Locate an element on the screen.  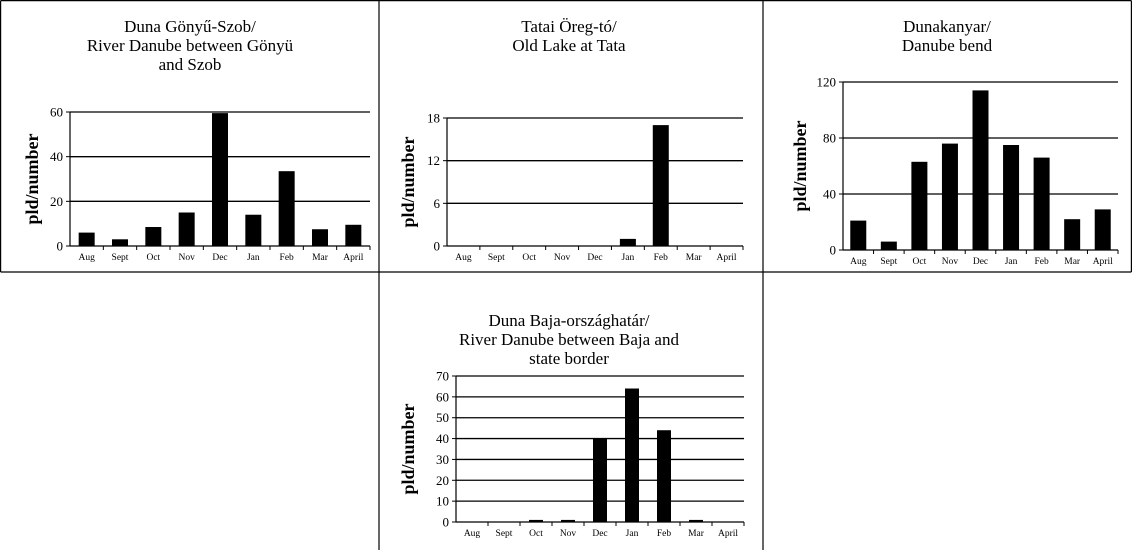
chart-title-line: Old Lake at Tata is located at coordinates (569, 45).